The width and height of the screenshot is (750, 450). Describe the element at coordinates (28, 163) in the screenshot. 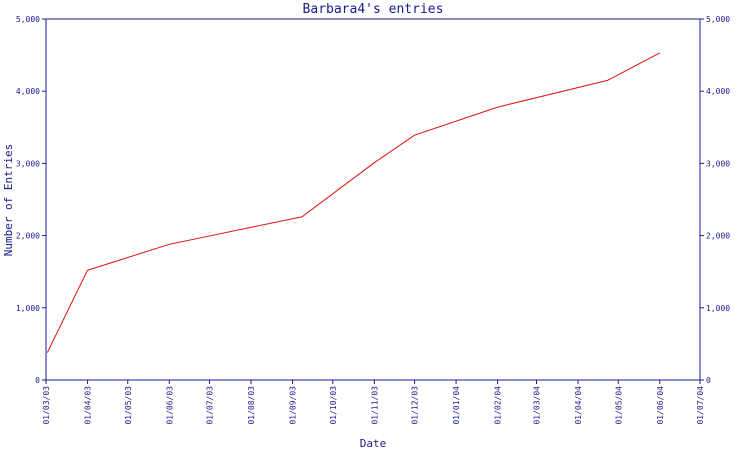

I see `y-tick-label-left: 3,000` at that location.